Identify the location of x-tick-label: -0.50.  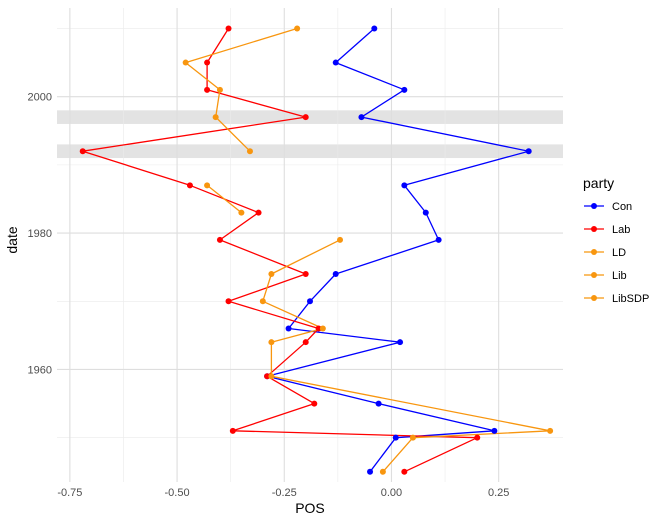
(177, 493).